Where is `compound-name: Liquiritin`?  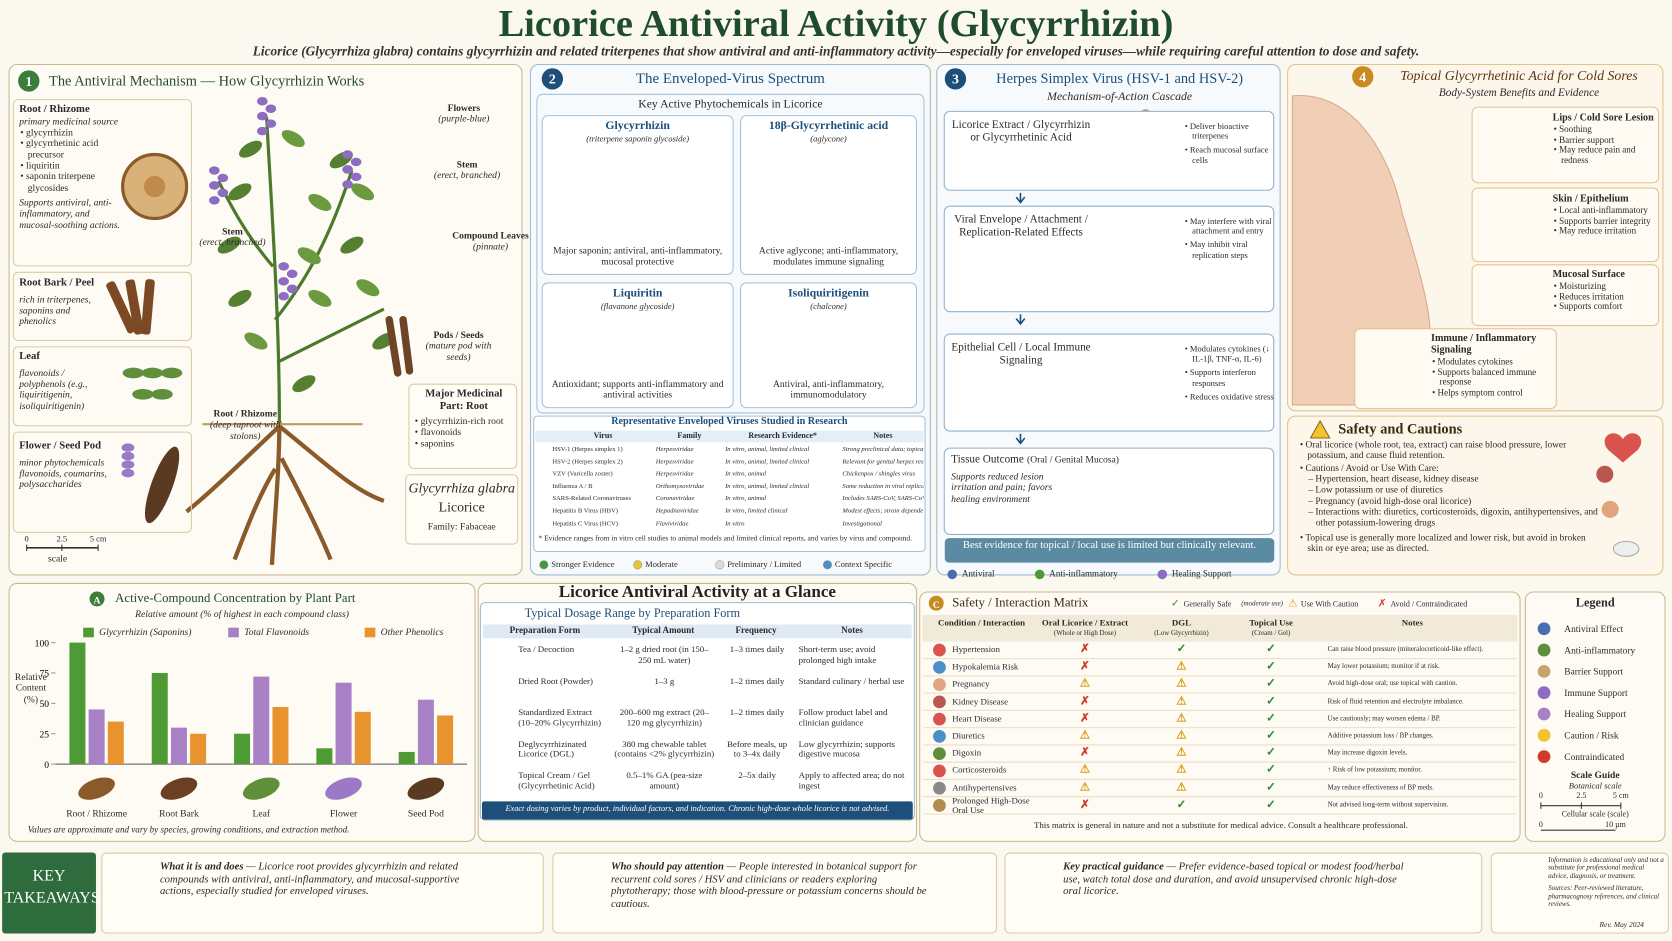 compound-name: Liquiritin is located at coordinates (637, 293).